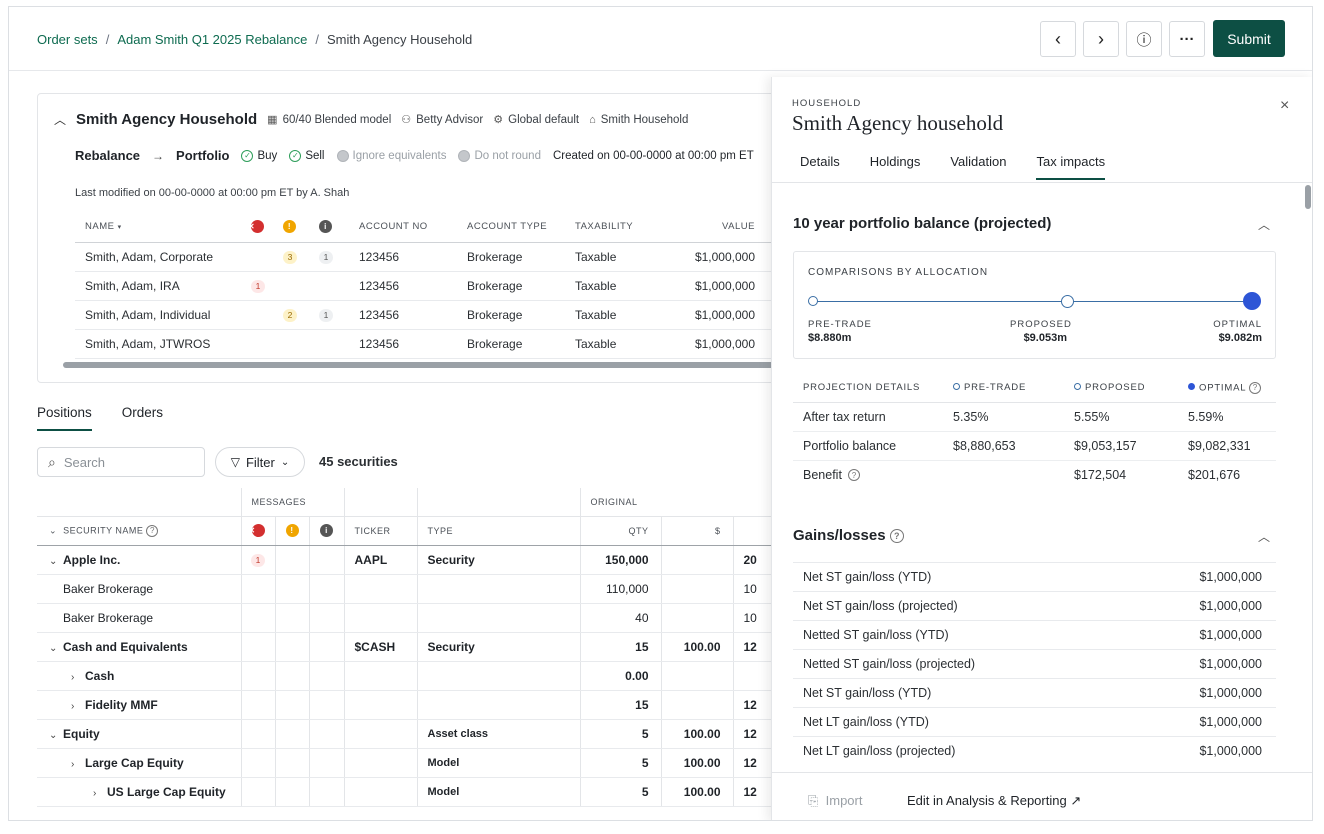 The image size is (1324, 834). What do you see at coordinates (1191, 387) in the screenshot?
I see `optimal-dot-icon` at bounding box center [1191, 387].